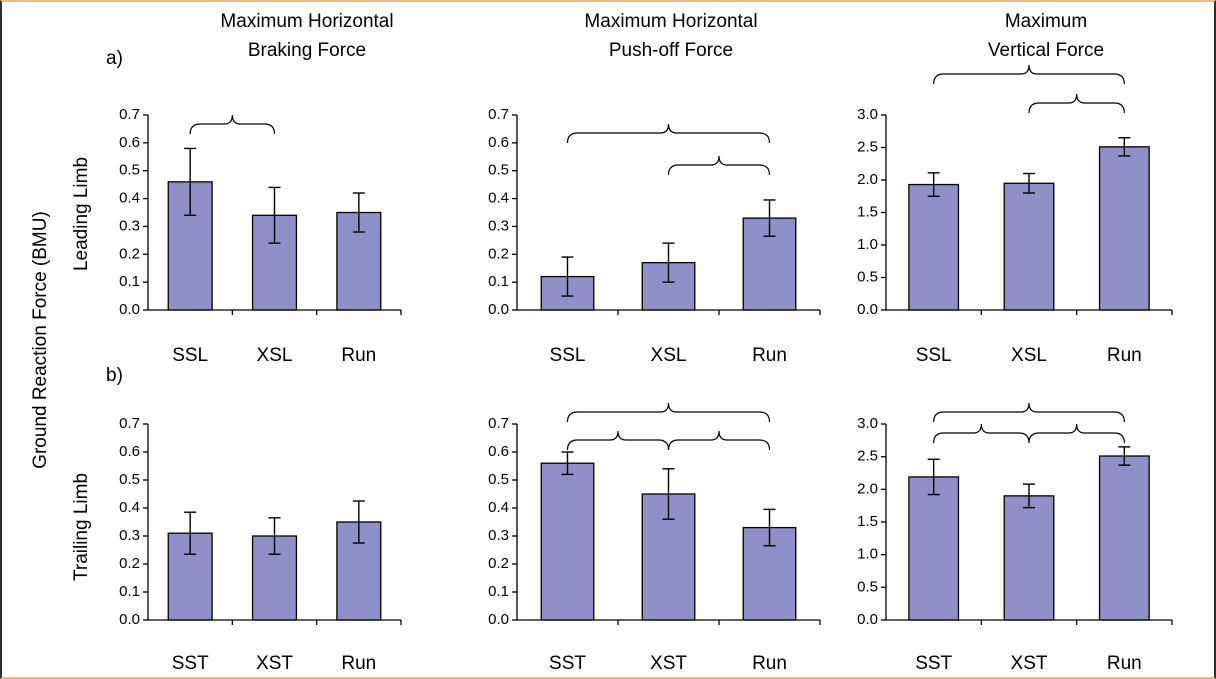 The height and width of the screenshot is (679, 1216). What do you see at coordinates (307, 50) in the screenshot?
I see `col-title-braking-line2: Braking Force` at bounding box center [307, 50].